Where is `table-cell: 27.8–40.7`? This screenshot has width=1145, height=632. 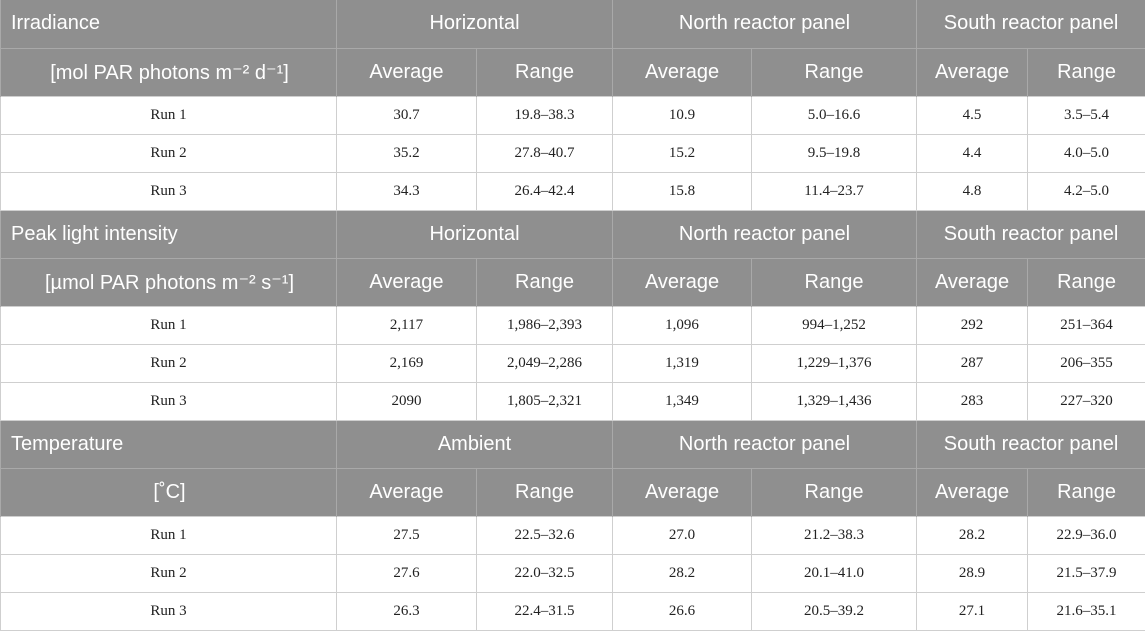 table-cell: 27.8–40.7 is located at coordinates (544, 153).